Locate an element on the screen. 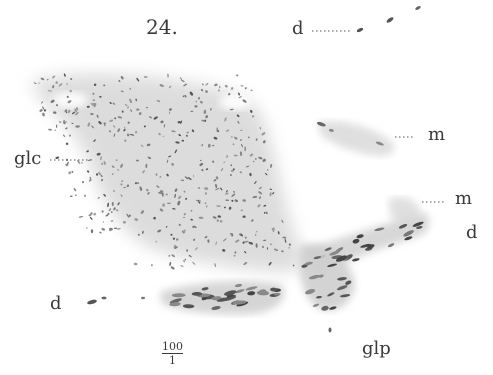 This screenshot has height=375, width=493. d-left-stray-cells is located at coordinates (209, 314).